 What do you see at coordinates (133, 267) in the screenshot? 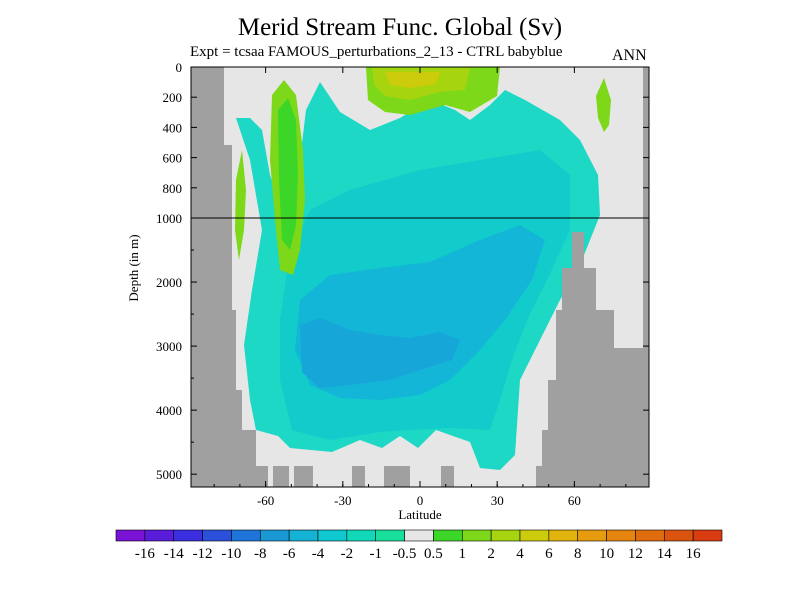
I see `y-axis-label: Depth (in m)` at bounding box center [133, 267].